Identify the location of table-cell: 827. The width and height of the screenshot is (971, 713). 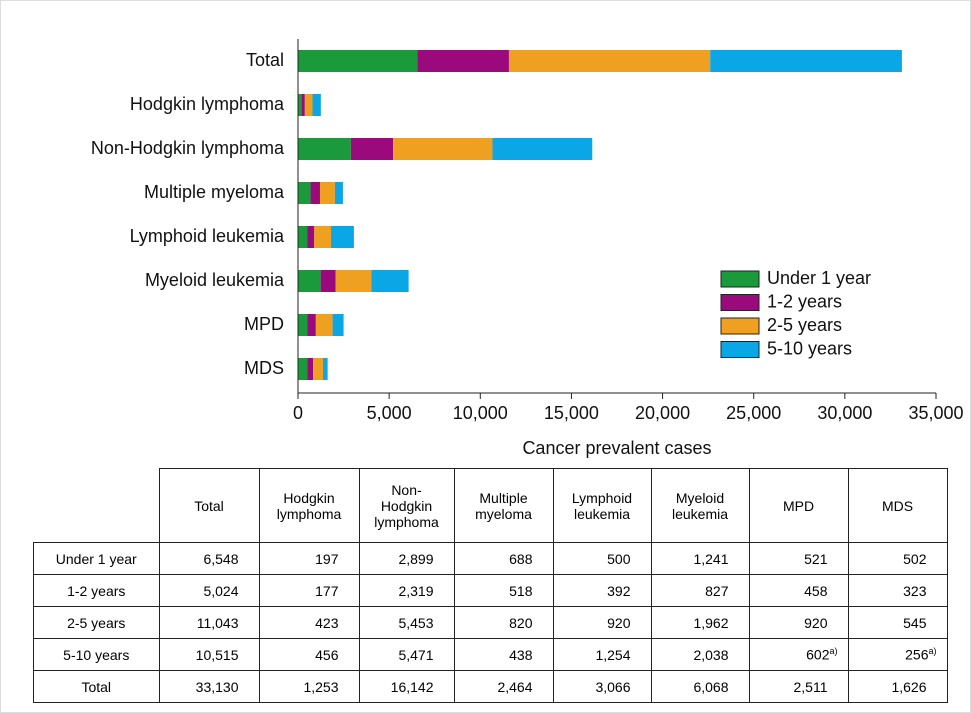
(700, 590).